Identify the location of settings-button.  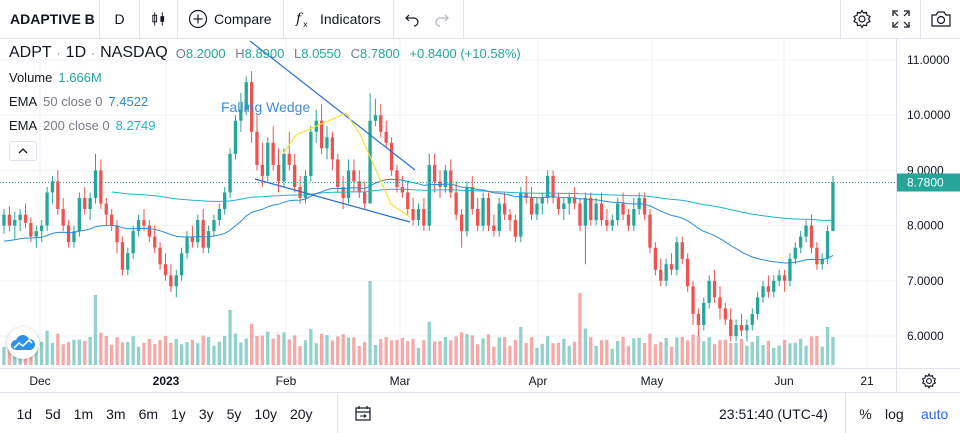
(861, 19).